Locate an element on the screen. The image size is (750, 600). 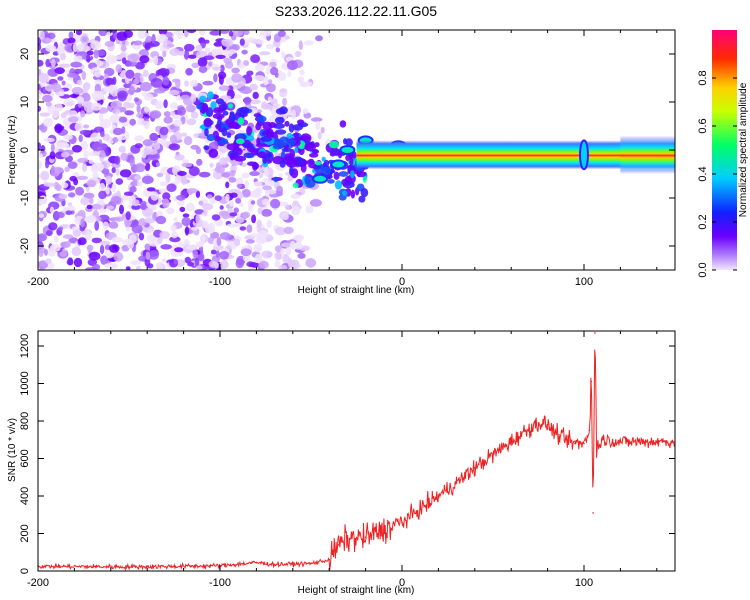
snr-y-label: SNR (10 * v/v) is located at coordinates (12, 450).